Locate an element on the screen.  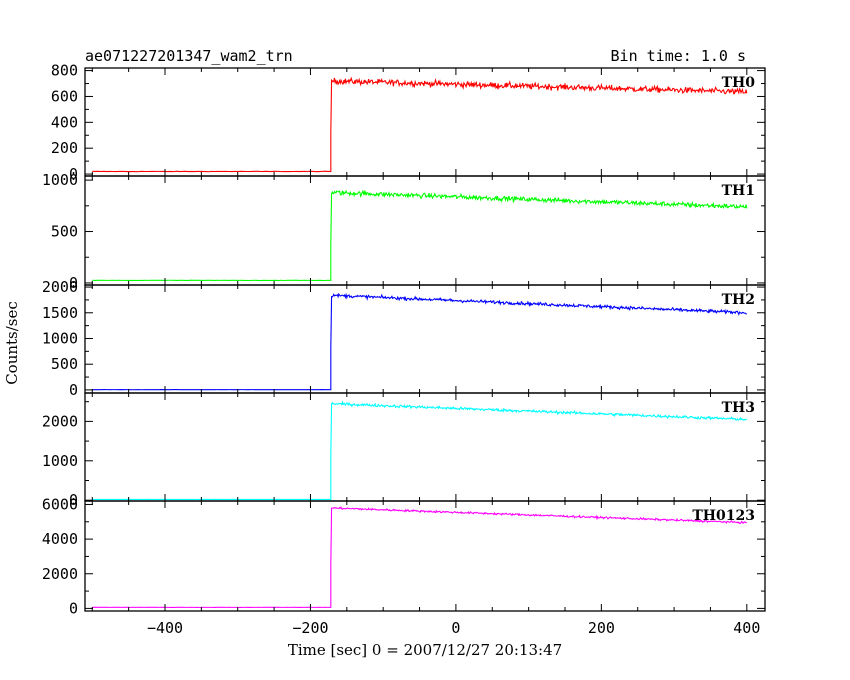
y-tick-label-th0: 400 is located at coordinates (64, 122).